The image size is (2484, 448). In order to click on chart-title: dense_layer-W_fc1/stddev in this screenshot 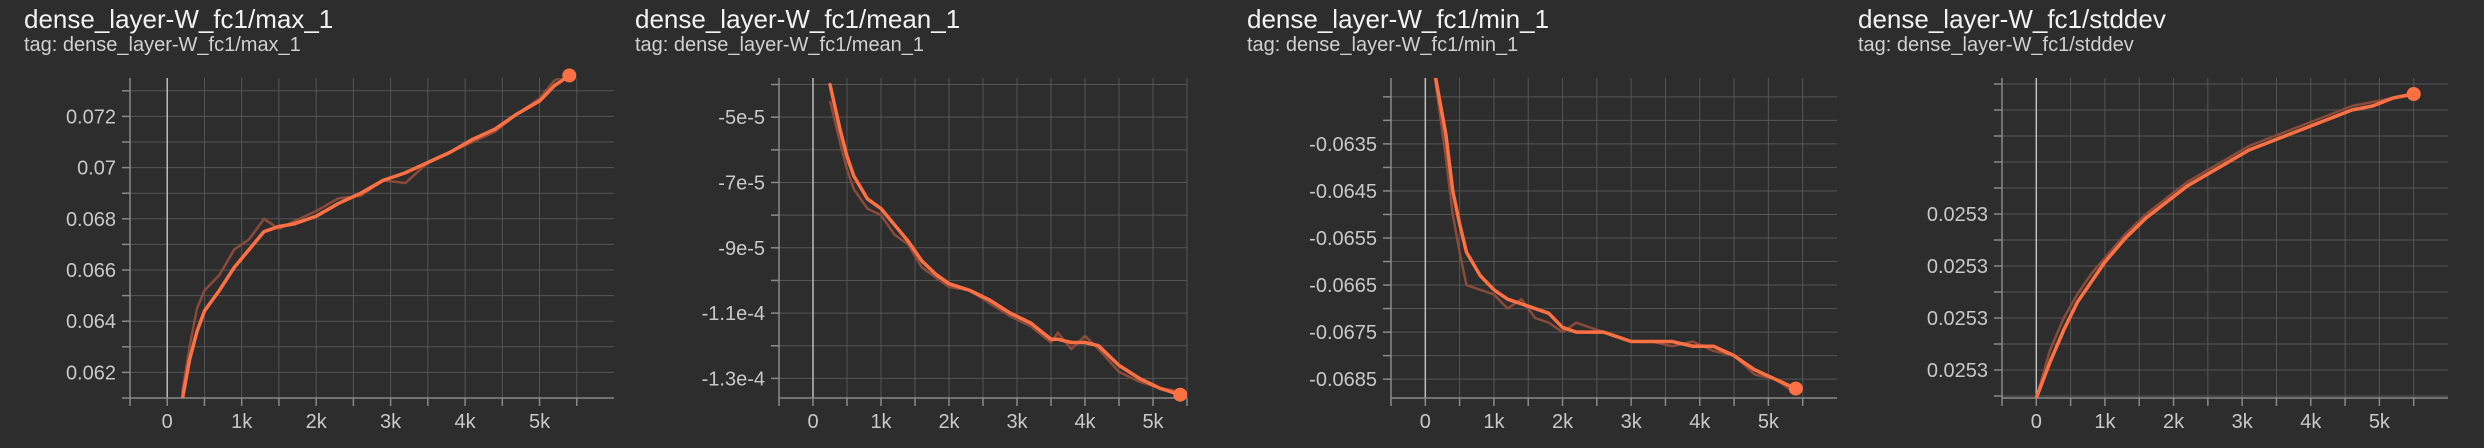, I will do `click(2012, 19)`.